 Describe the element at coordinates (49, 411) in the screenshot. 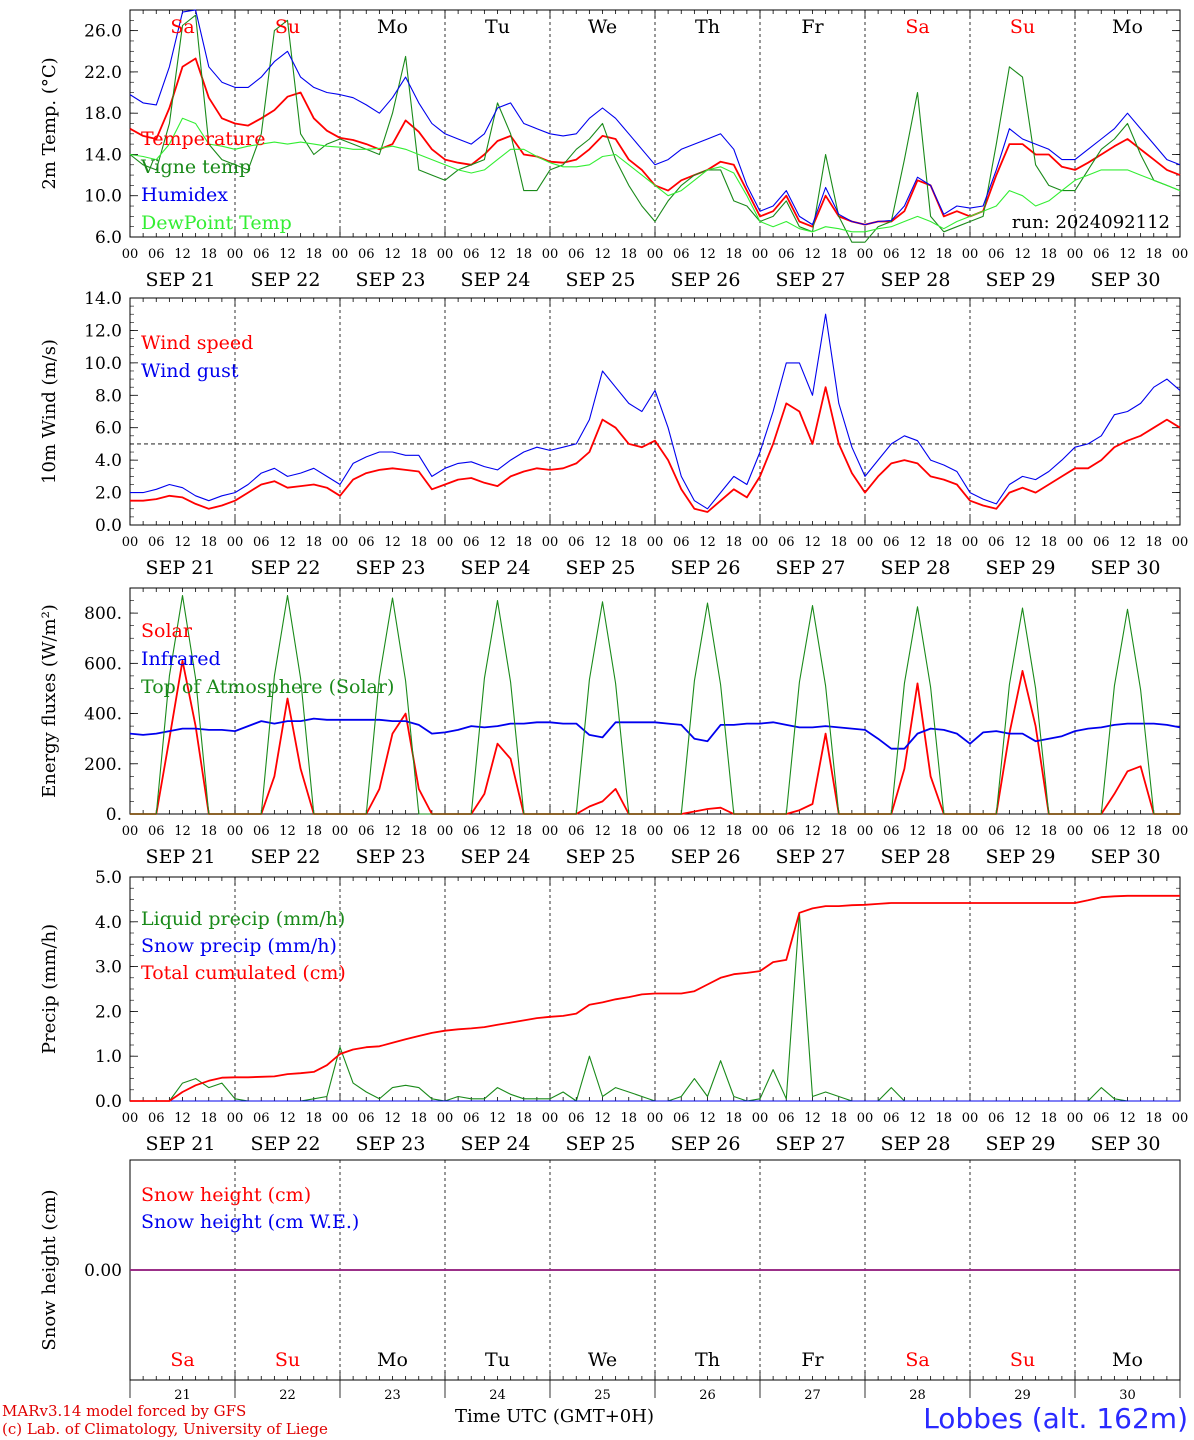

I see `y-axis-label: 10m Wind (m/s)` at that location.